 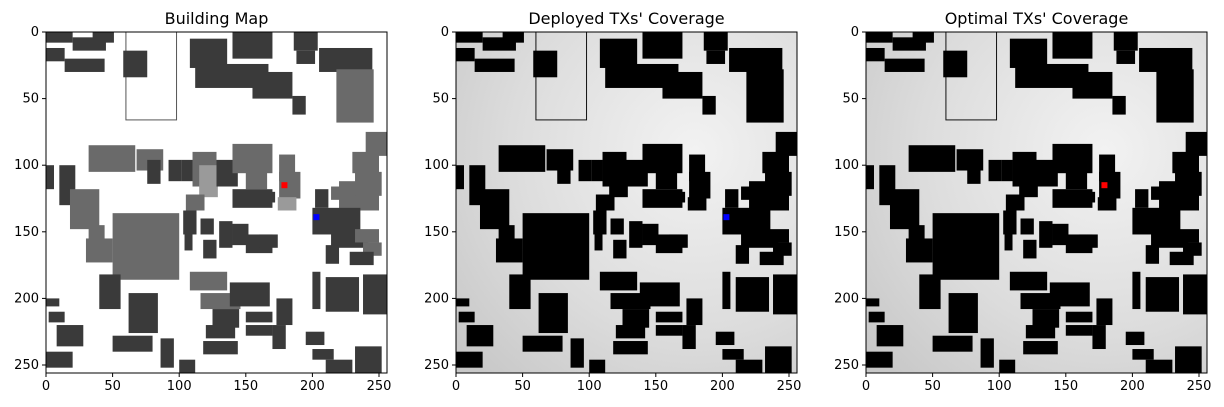 I want to click on panel-title: Optimal TXs' Coverage, so click(x=1037, y=18).